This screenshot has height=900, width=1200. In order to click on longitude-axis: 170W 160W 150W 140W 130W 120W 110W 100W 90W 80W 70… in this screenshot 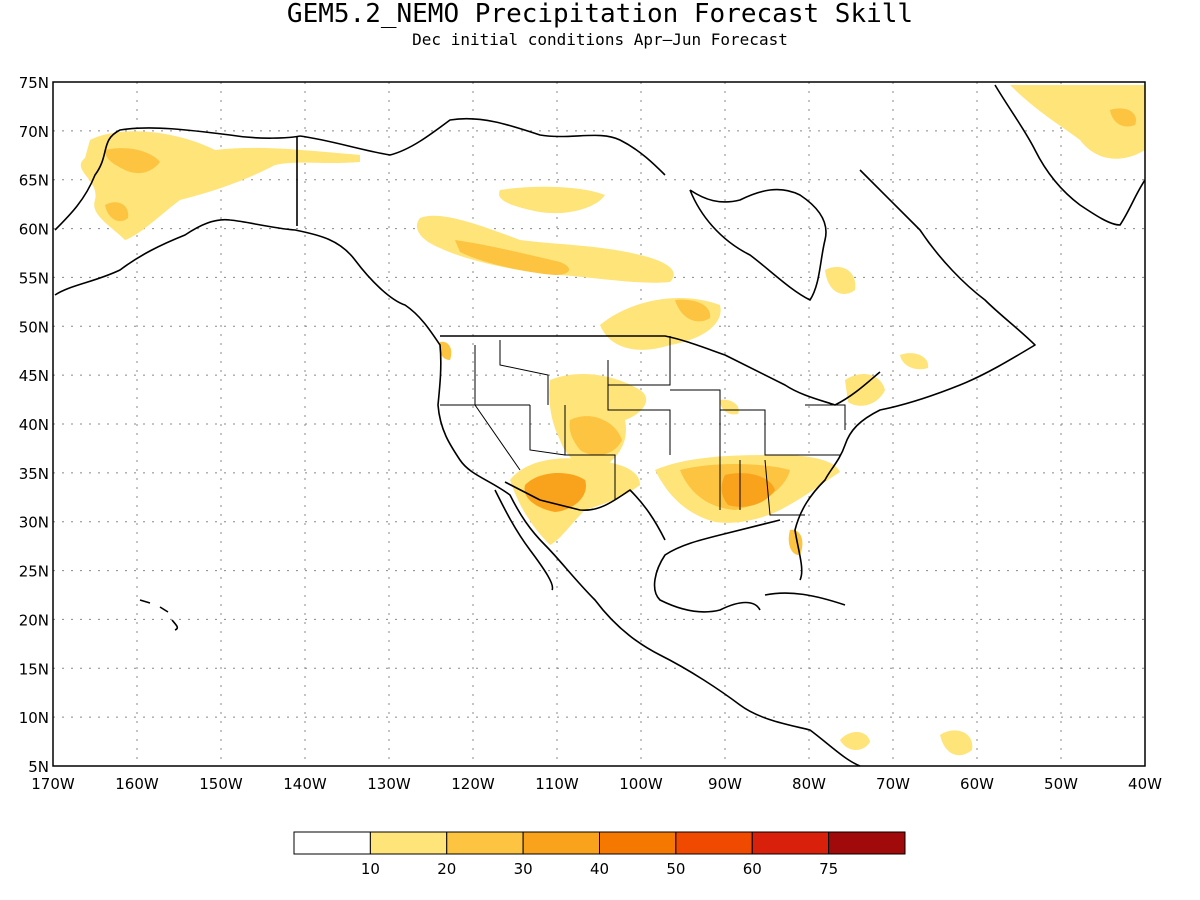, I will do `click(596, 784)`.